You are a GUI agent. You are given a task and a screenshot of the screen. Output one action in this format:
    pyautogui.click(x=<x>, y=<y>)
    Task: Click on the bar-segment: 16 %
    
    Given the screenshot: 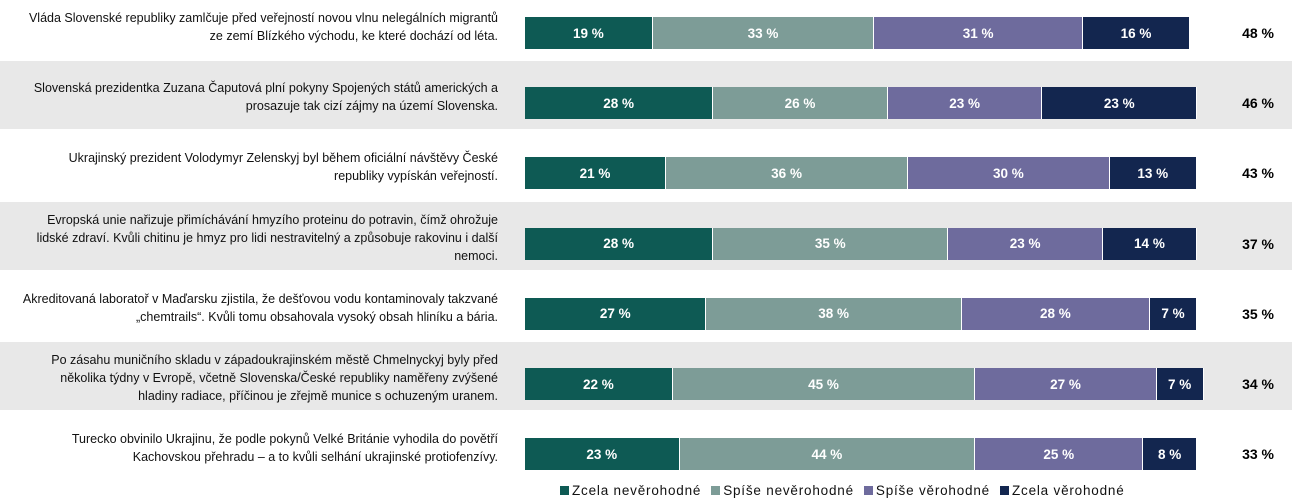 What is the action you would take?
    pyautogui.click(x=1136, y=33)
    